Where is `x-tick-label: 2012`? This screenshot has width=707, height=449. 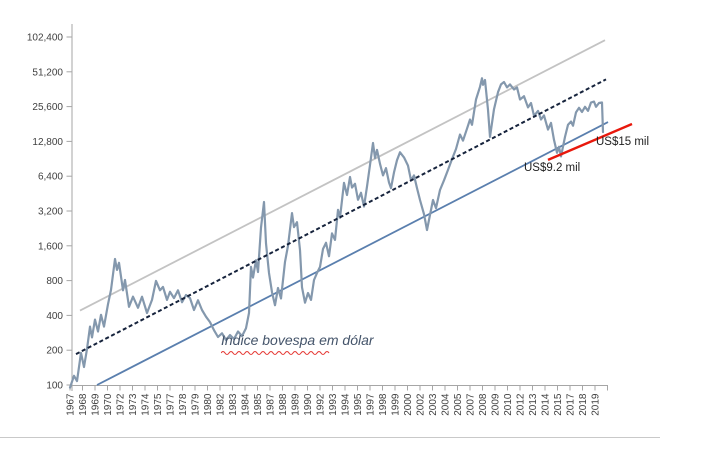
x-tick-label: 2012 is located at coordinates (521, 404).